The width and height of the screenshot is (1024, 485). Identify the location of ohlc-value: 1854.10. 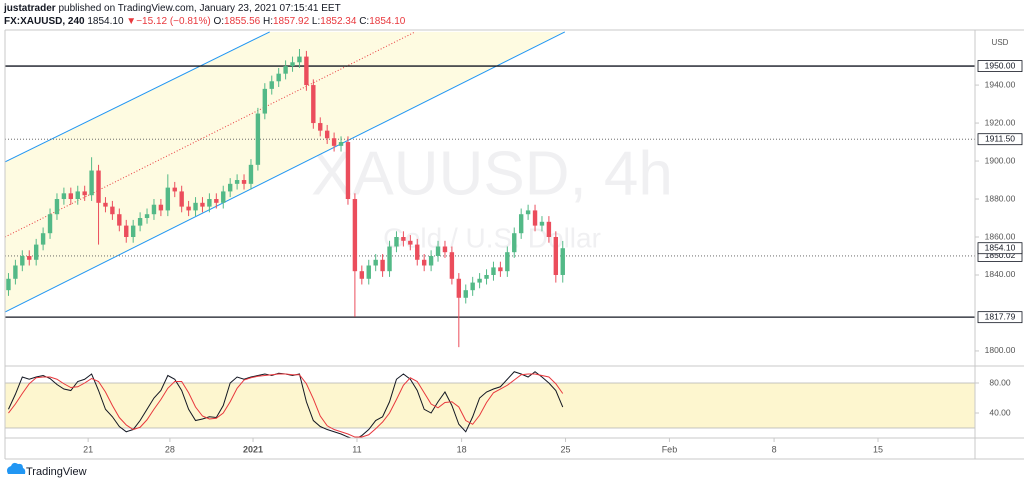
(387, 21).